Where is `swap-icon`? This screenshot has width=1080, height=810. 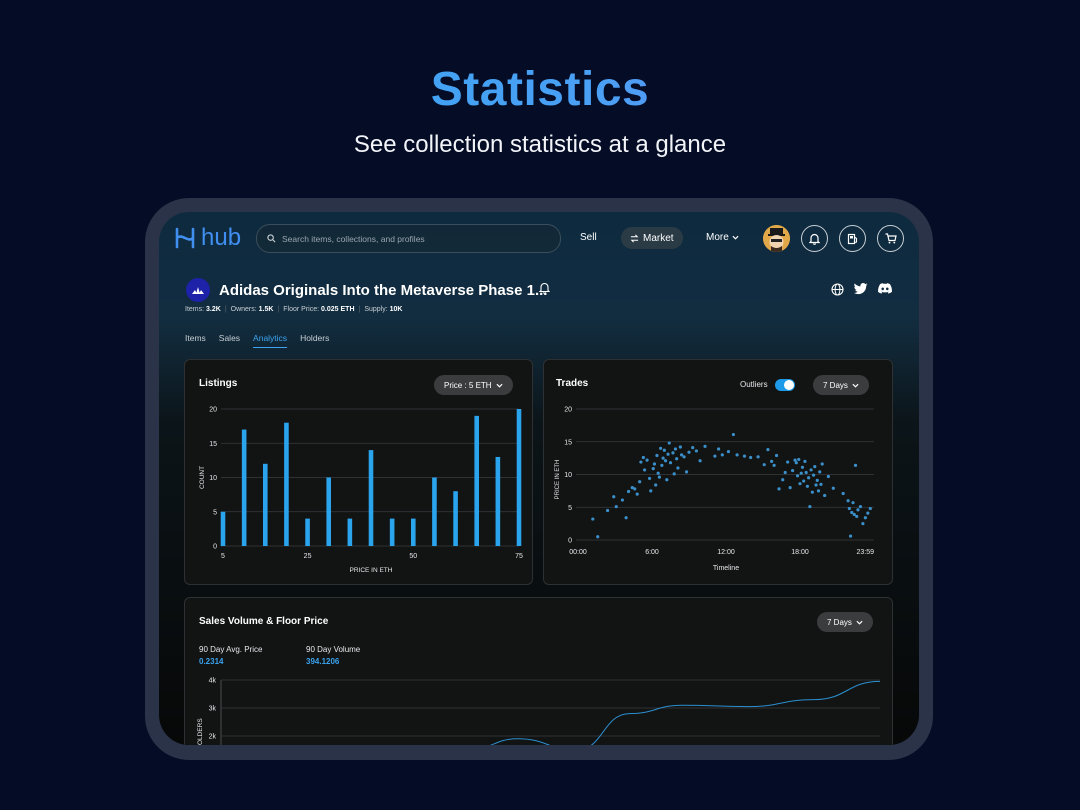 swap-icon is located at coordinates (634, 238).